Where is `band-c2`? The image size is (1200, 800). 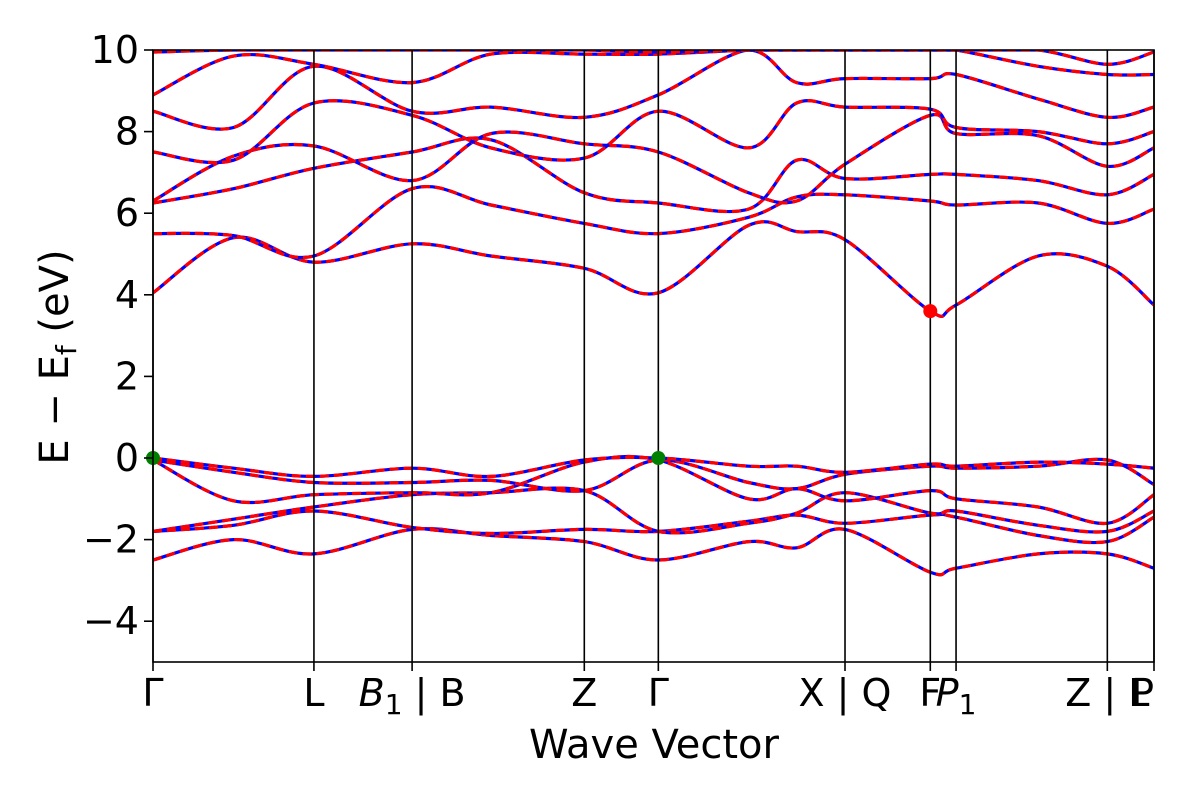
band-c2 is located at coordinates (653, 222).